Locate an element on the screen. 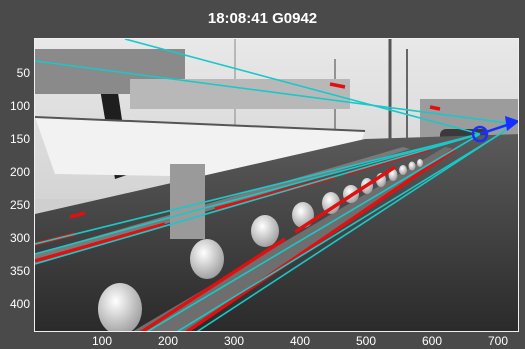 The width and height of the screenshot is (525, 349). y-tick-label: 100 is located at coordinates (19, 106).